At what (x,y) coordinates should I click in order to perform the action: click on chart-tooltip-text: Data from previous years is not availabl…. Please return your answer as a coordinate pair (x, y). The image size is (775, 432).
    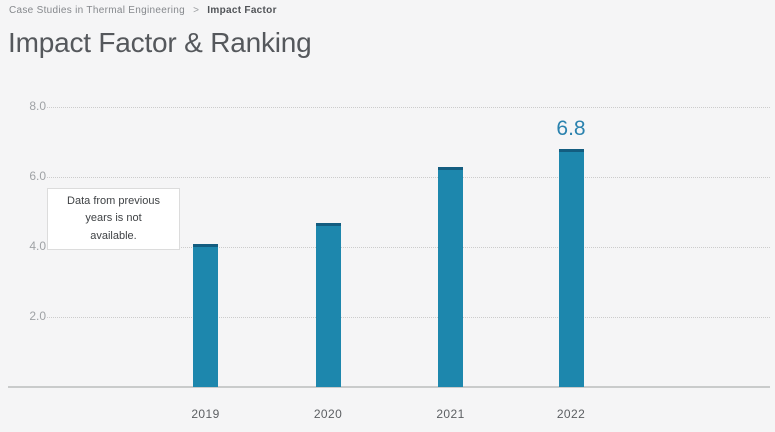
    Looking at the image, I should click on (113, 218).